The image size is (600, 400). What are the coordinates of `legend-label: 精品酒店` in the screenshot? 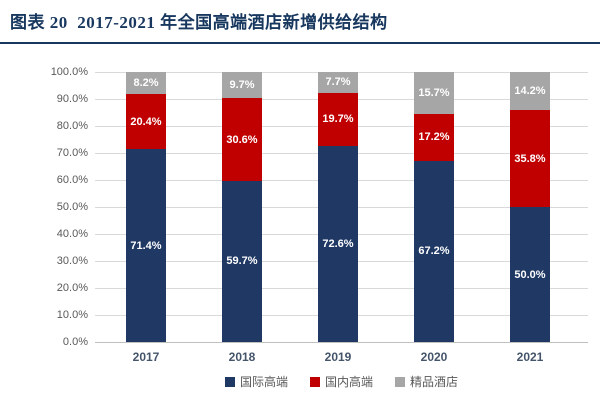 It's located at (434, 382).